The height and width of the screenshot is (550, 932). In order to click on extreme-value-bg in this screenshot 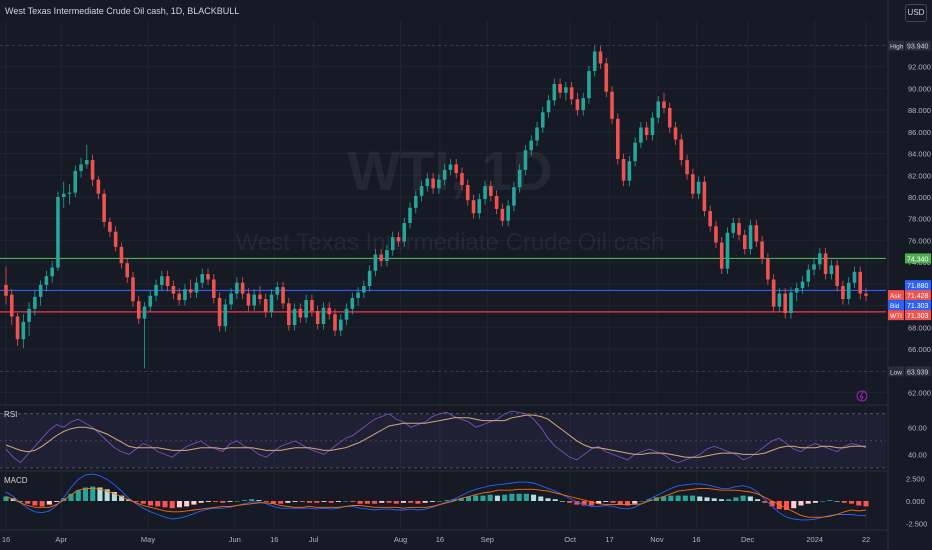, I will do `click(918, 45)`.